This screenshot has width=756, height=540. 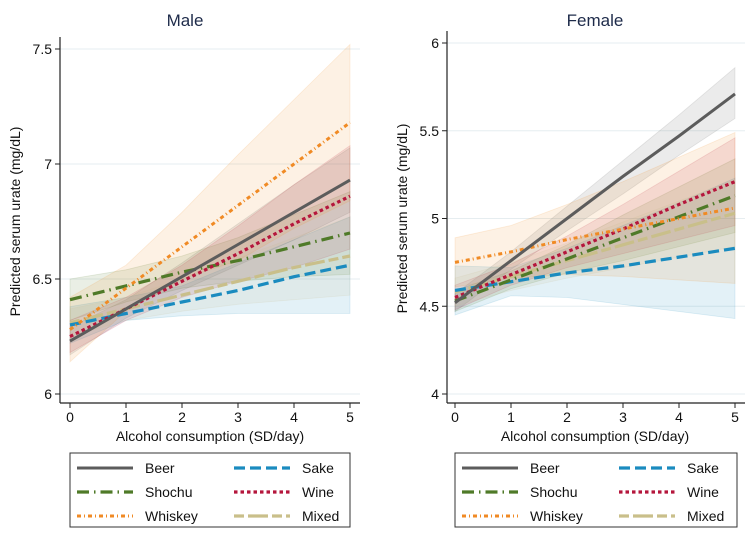 I want to click on y-tick-label: 4.5, so click(x=430, y=306).